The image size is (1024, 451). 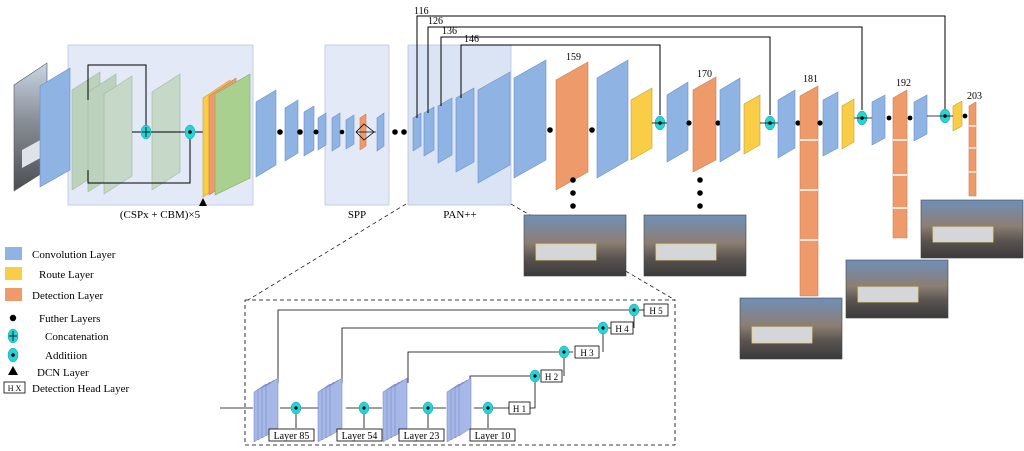 I want to click on legend-label-head: Detection Head Layer, so click(x=80, y=389).